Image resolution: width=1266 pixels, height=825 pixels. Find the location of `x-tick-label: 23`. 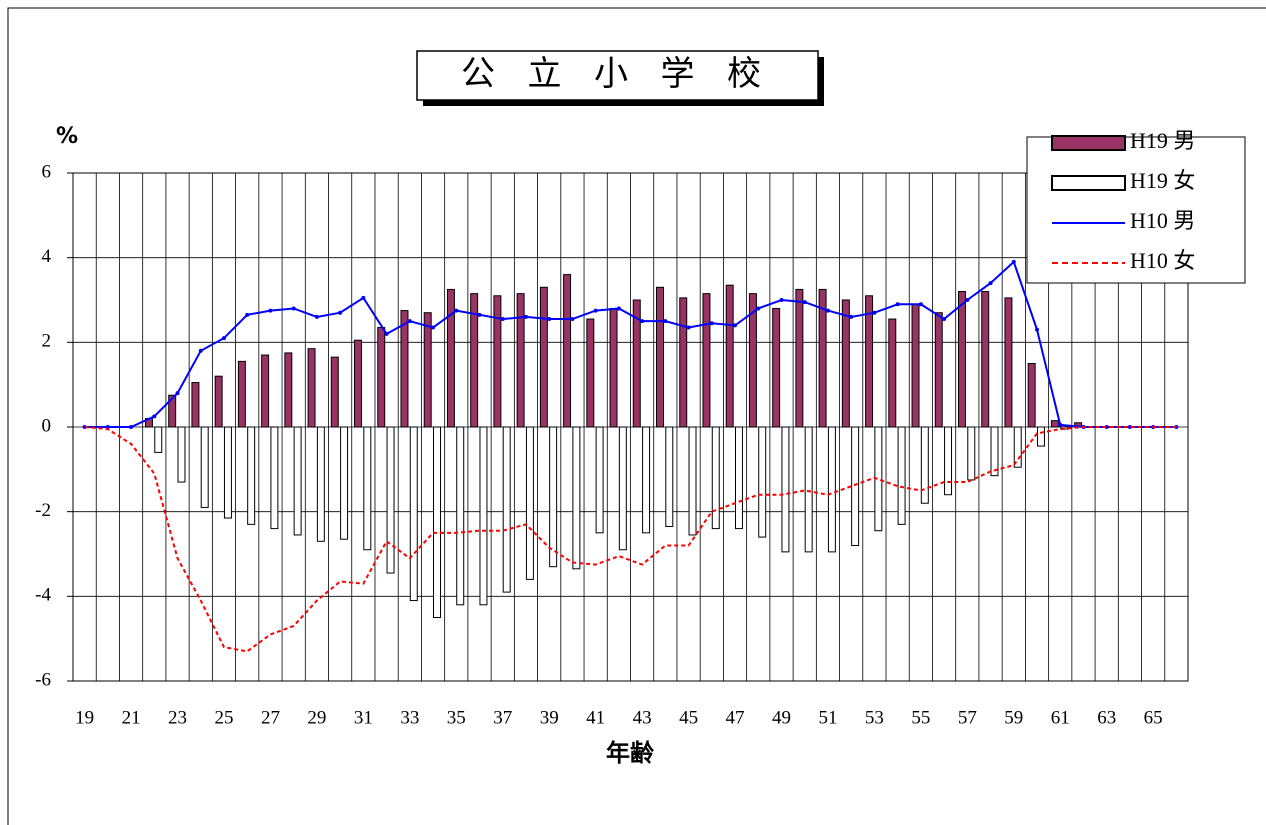

x-tick-label: 23 is located at coordinates (177, 717).